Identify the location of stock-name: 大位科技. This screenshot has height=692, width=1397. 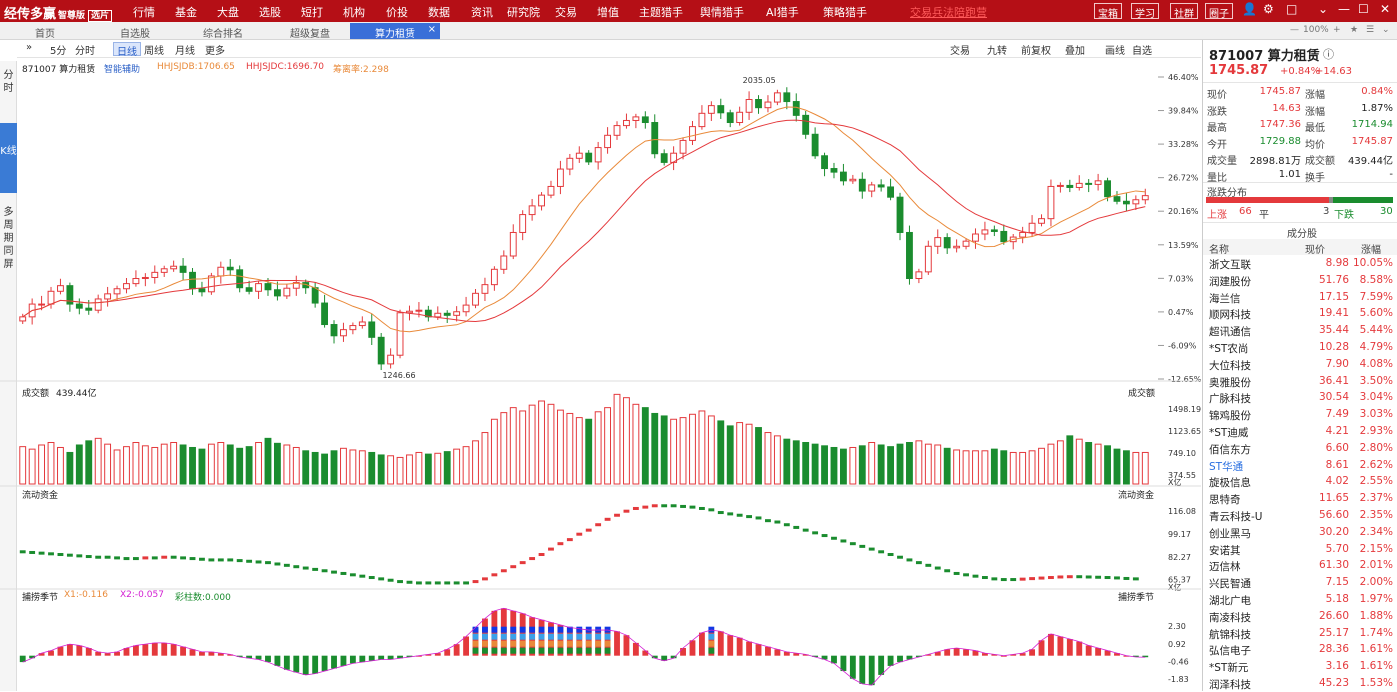
(1230, 365).